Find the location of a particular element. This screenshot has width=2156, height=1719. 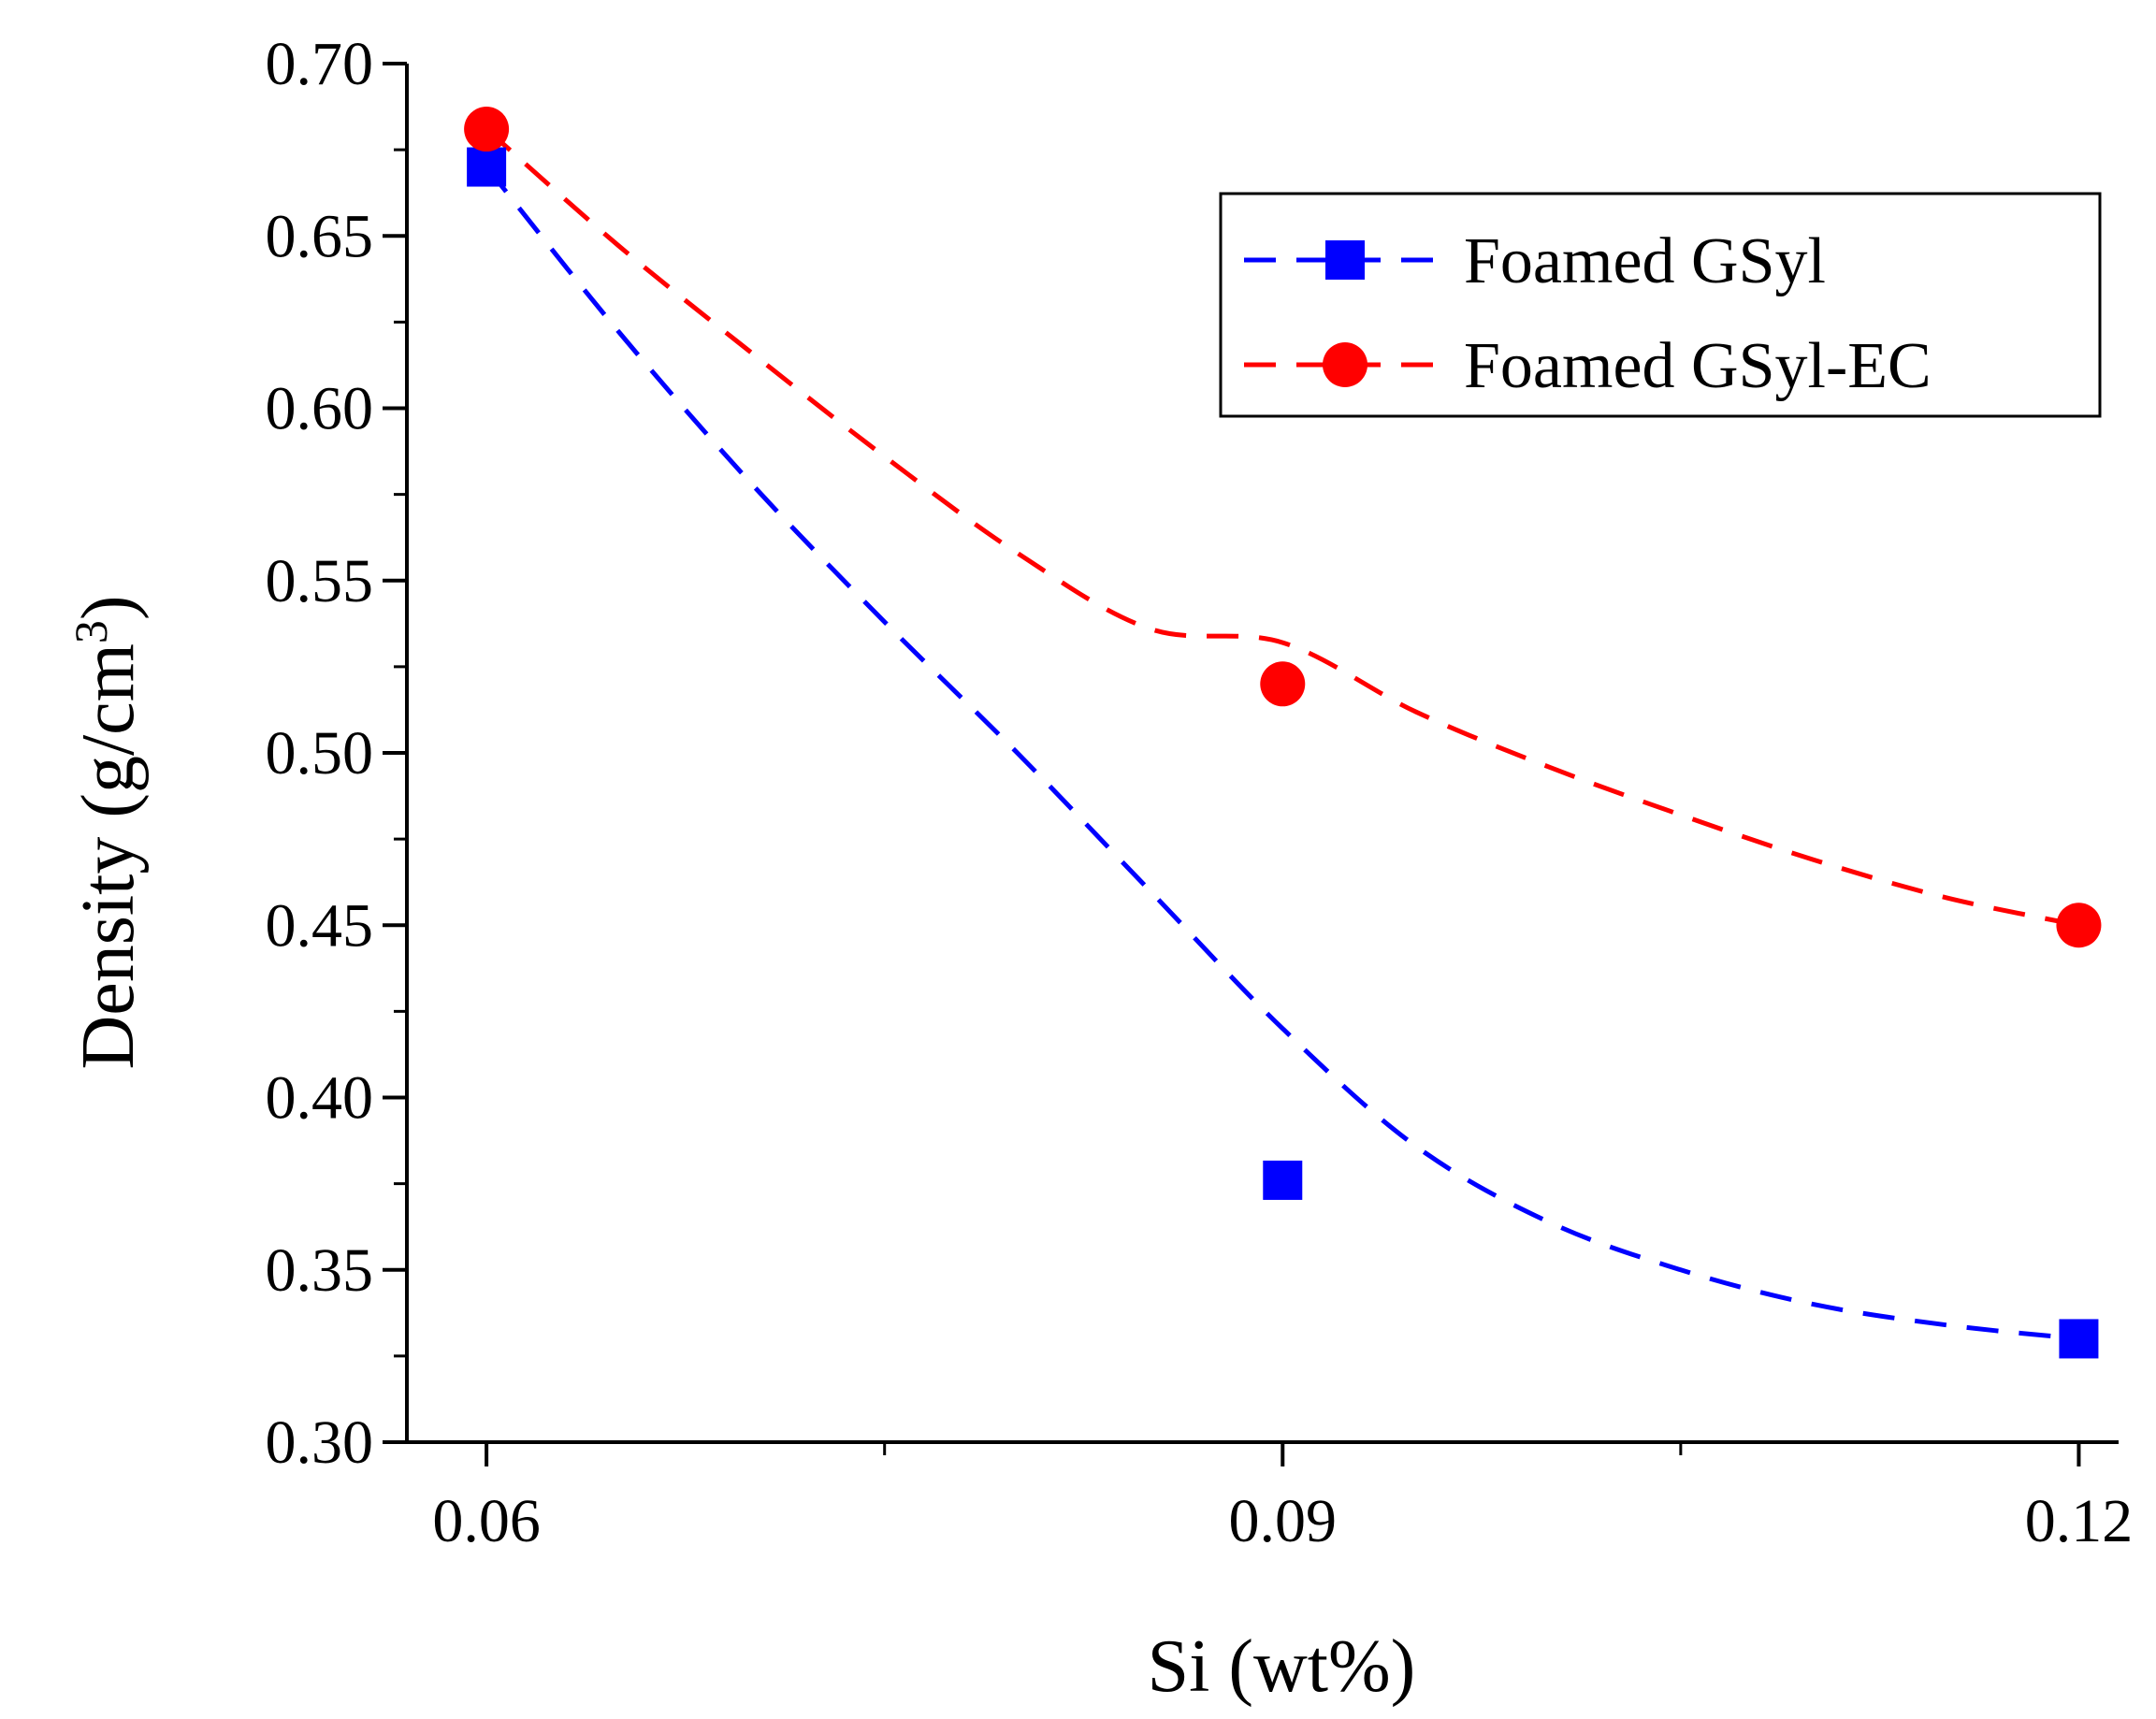

y-axis-title: Density (g/cm3) is located at coordinates (107, 832).